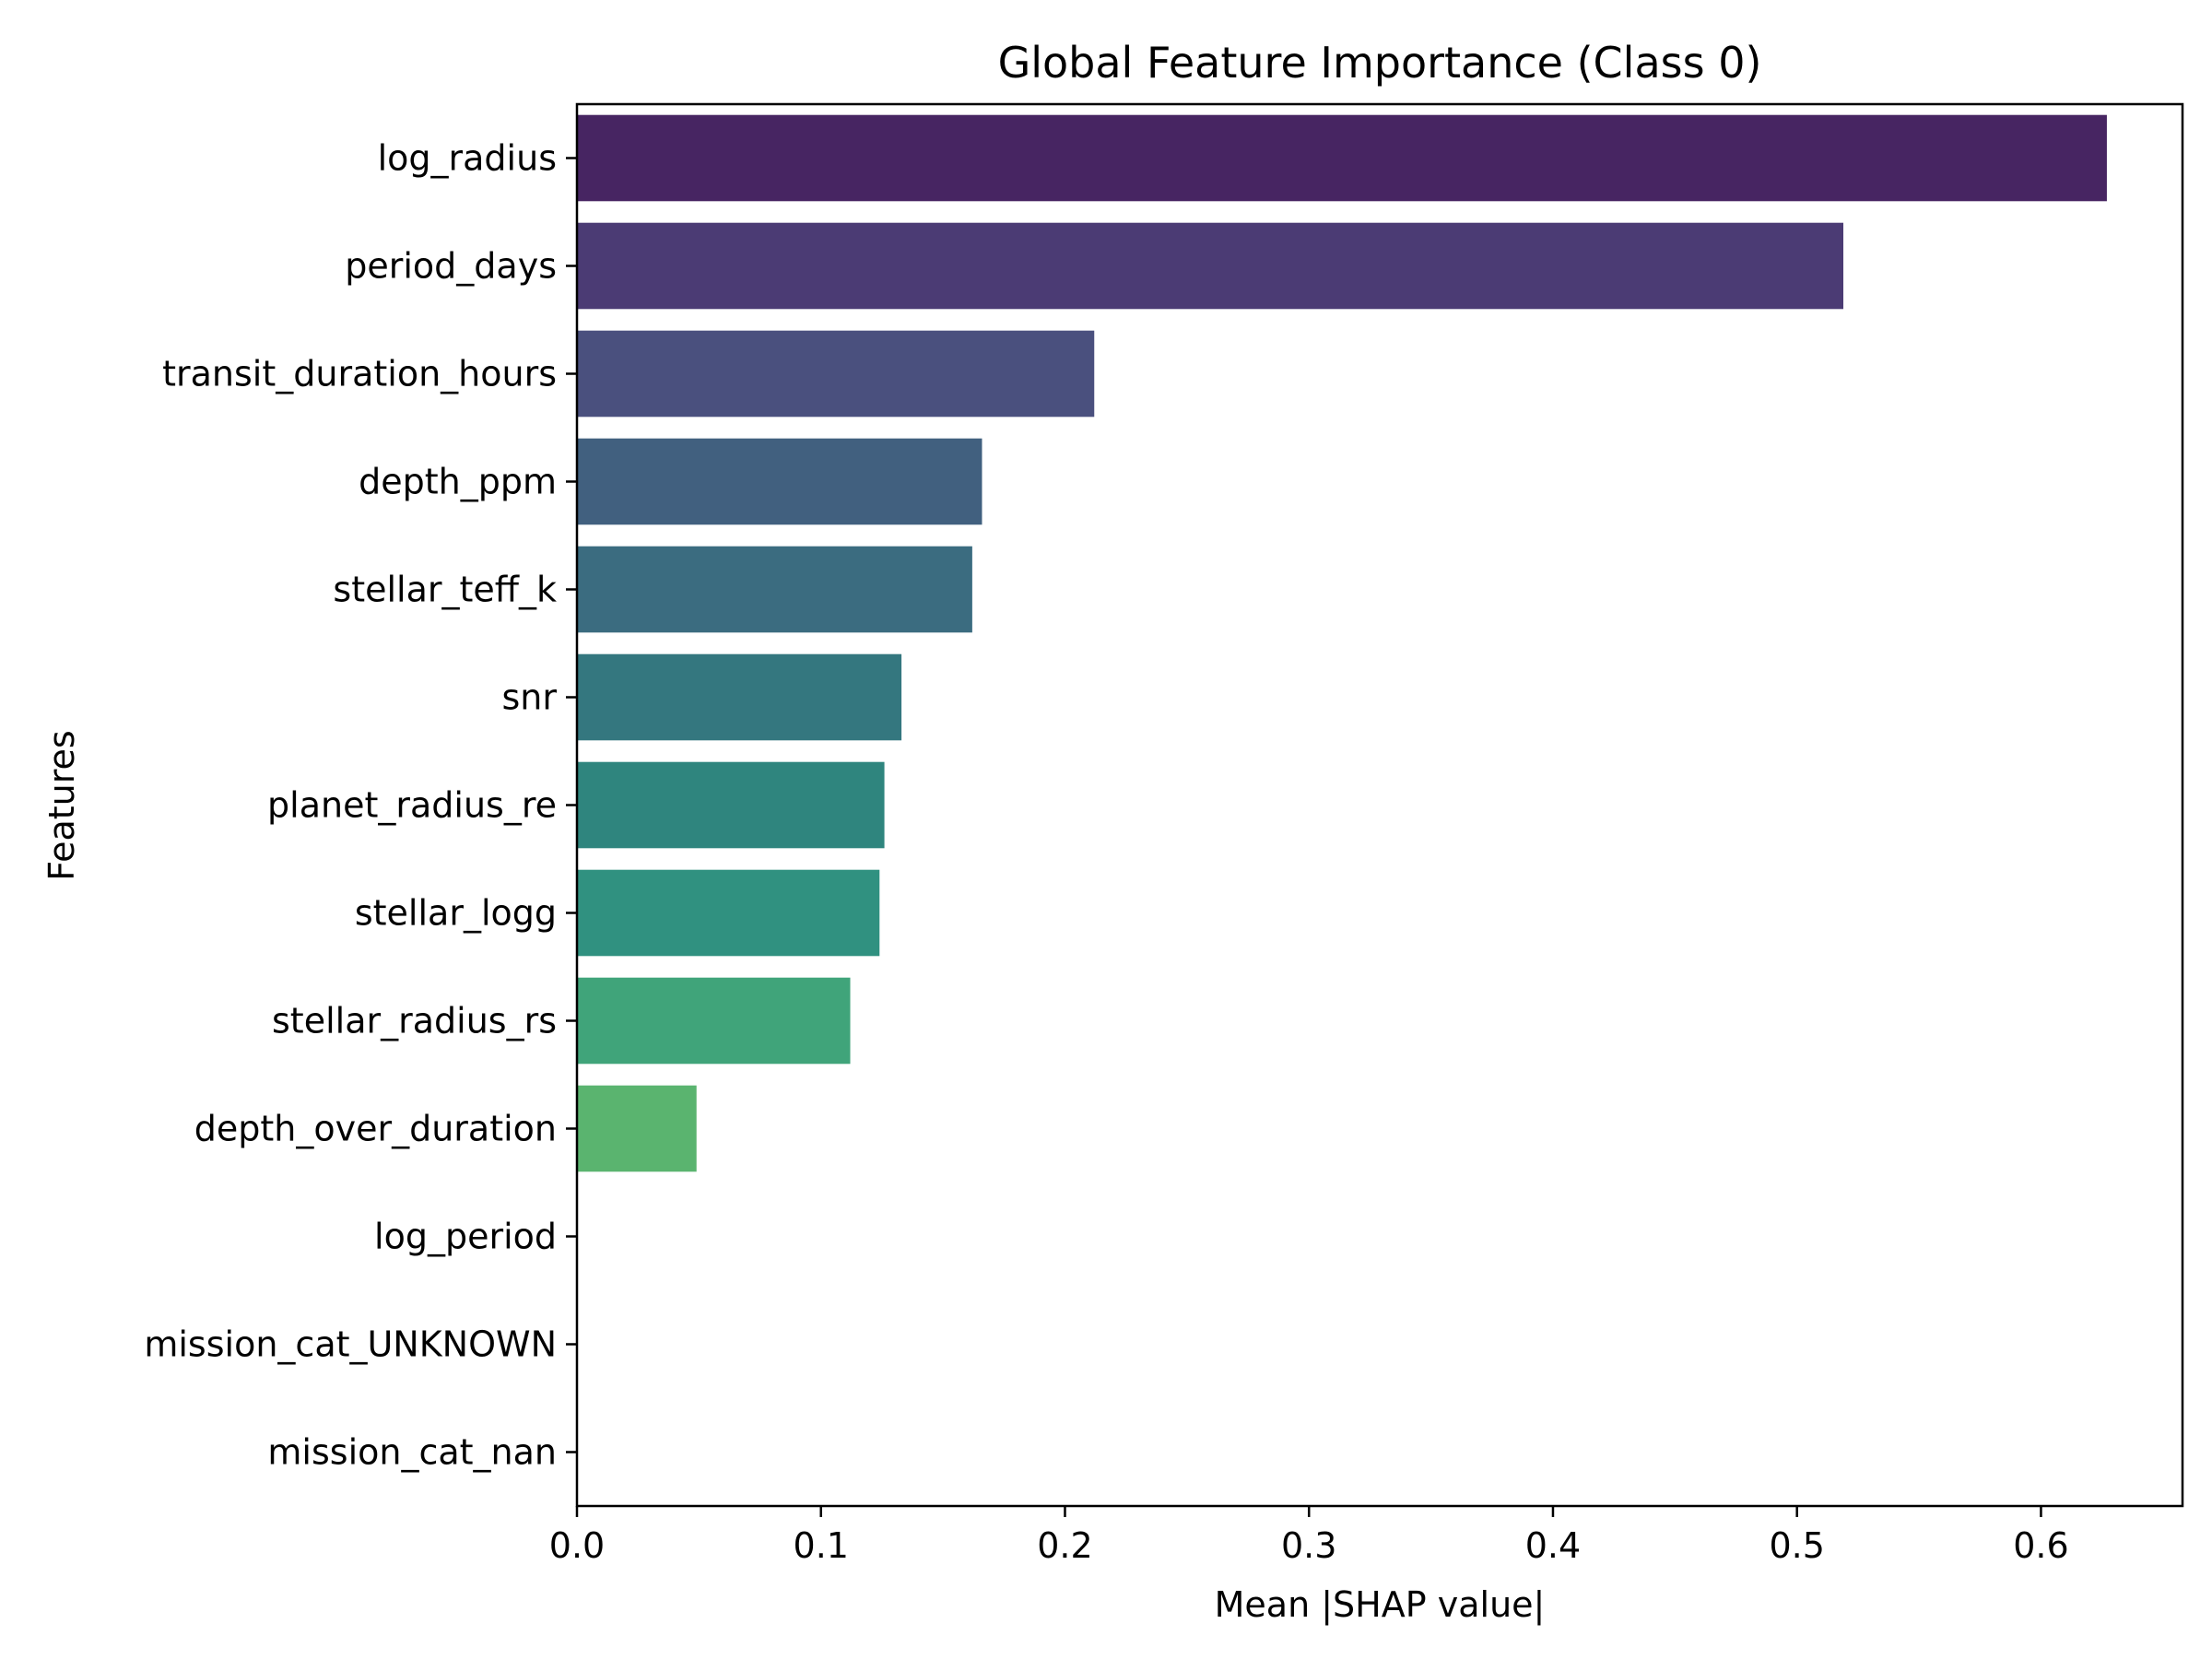  What do you see at coordinates (412, 1452) in the screenshot?
I see `y-tick-label: mission_cat_nan` at bounding box center [412, 1452].